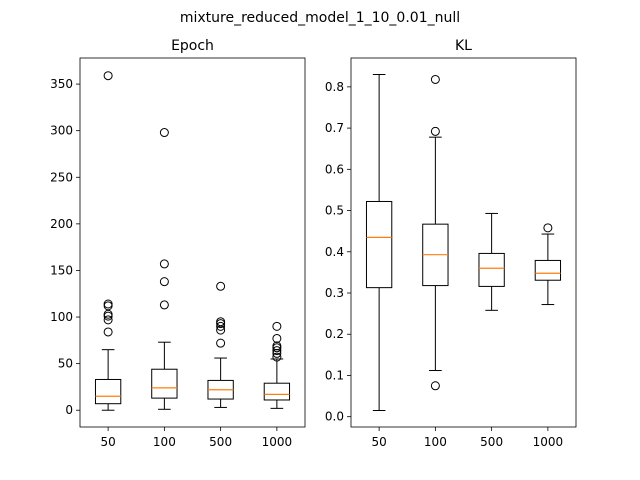 The image size is (640, 480). I want to click on y-tick-label: 100, so click(61, 317).